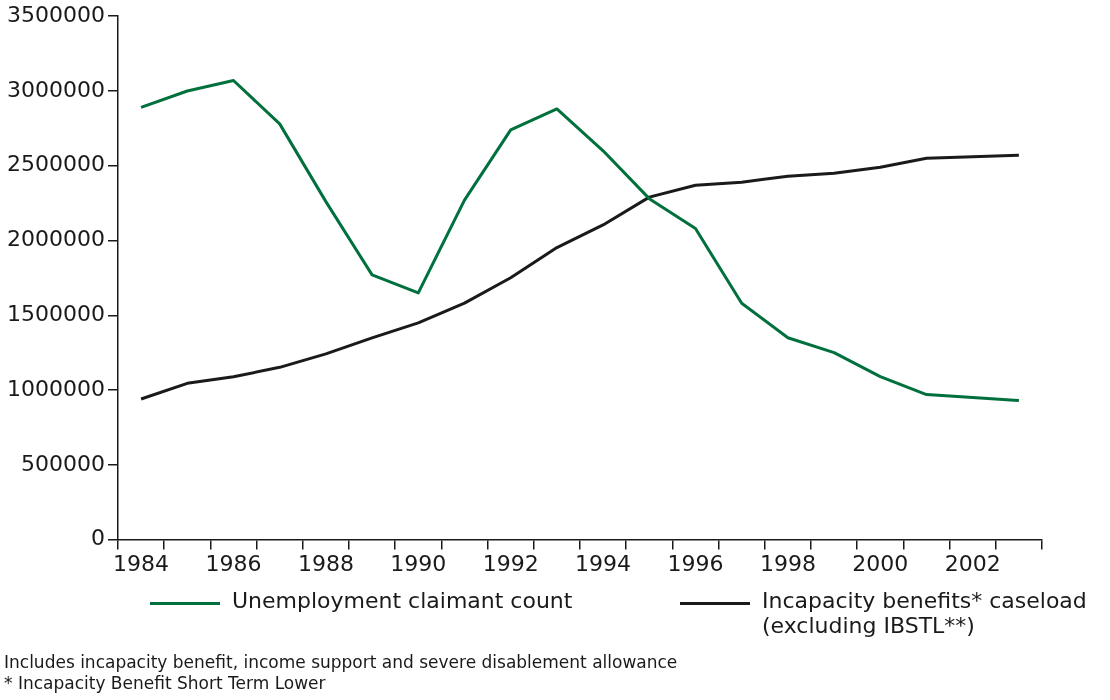  I want to click on x-tick-label: 1986, so click(233, 563).